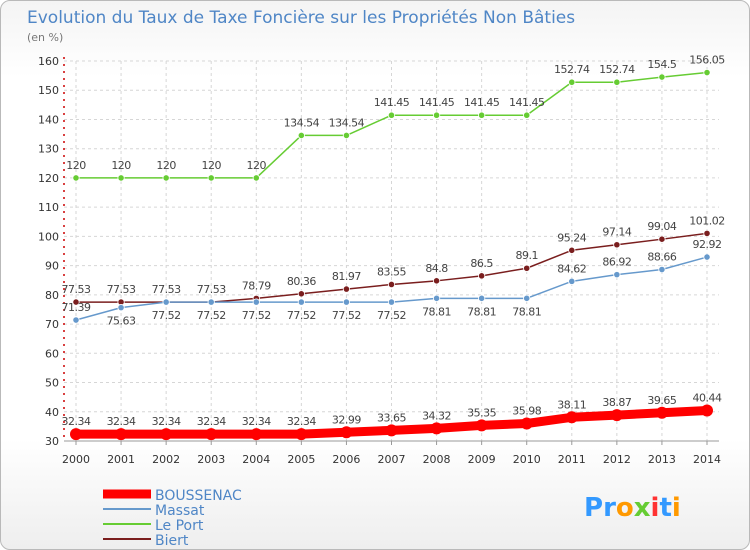 The height and width of the screenshot is (550, 750). Describe the element at coordinates (665, 508) in the screenshot. I see `logo-letter: t` at that location.